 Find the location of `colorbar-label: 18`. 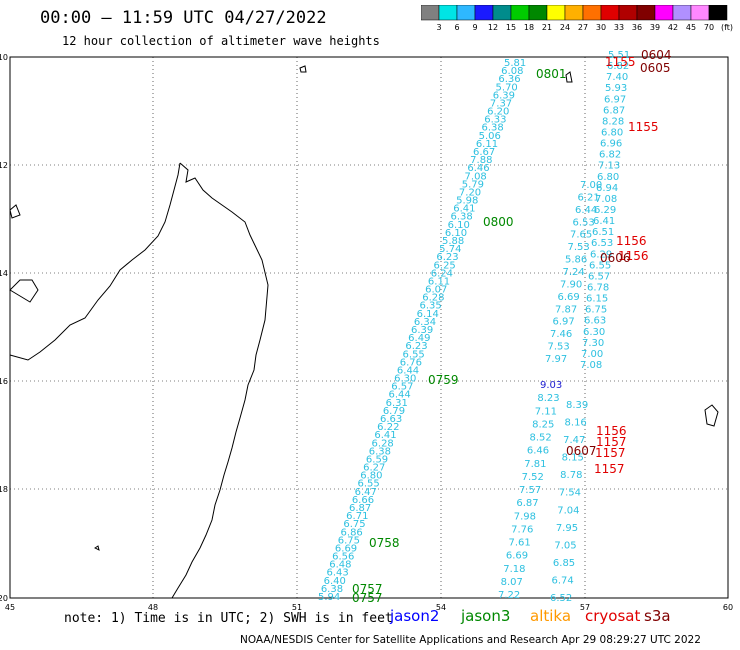

colorbar-label: 18 is located at coordinates (529, 27).